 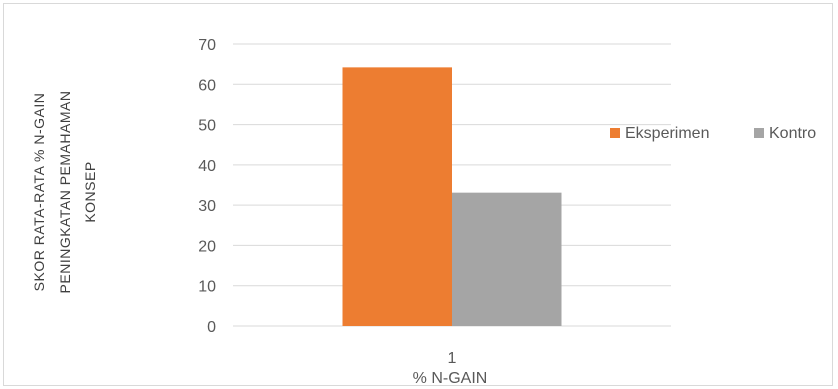 I want to click on x-tick-label: 1, so click(x=452, y=358).